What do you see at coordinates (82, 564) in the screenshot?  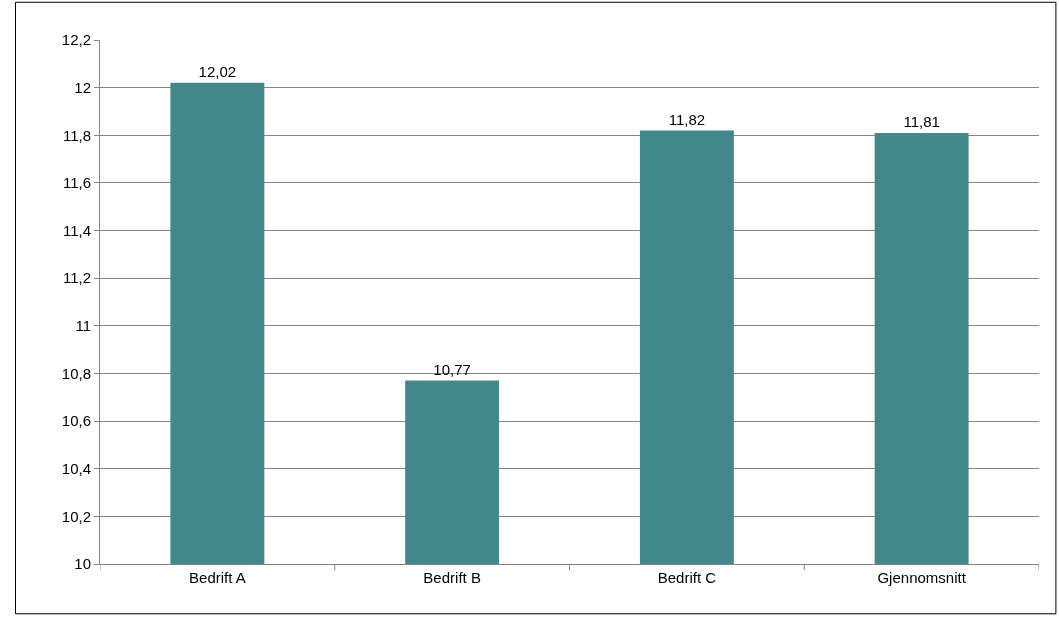 I see `y-tick-label: 10` at bounding box center [82, 564].